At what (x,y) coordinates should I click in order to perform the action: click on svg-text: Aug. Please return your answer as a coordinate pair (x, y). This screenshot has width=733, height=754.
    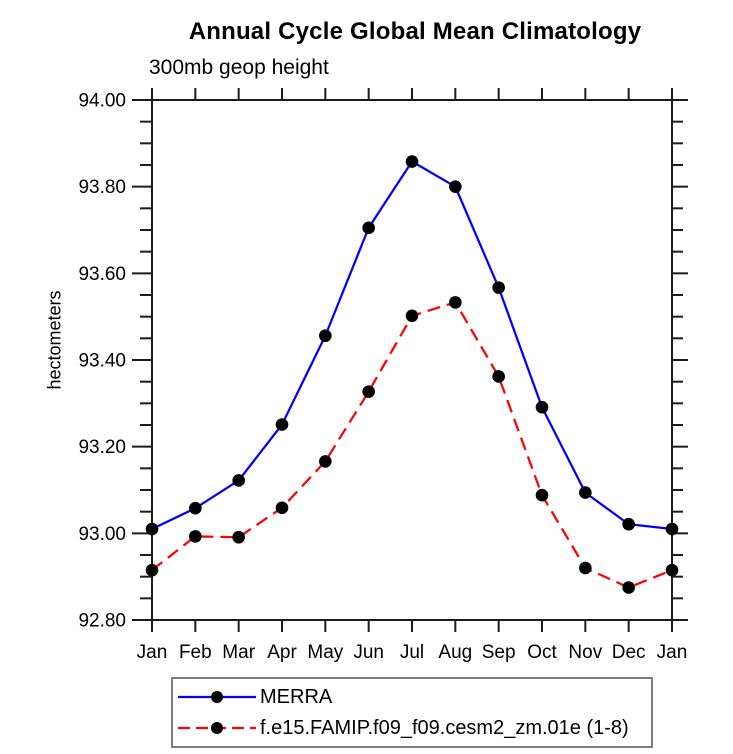
    Looking at the image, I should click on (455, 652).